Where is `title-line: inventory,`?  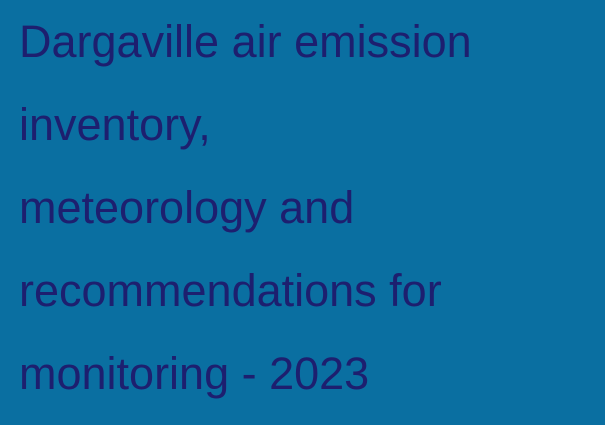 title-line: inventory, is located at coordinates (115, 124).